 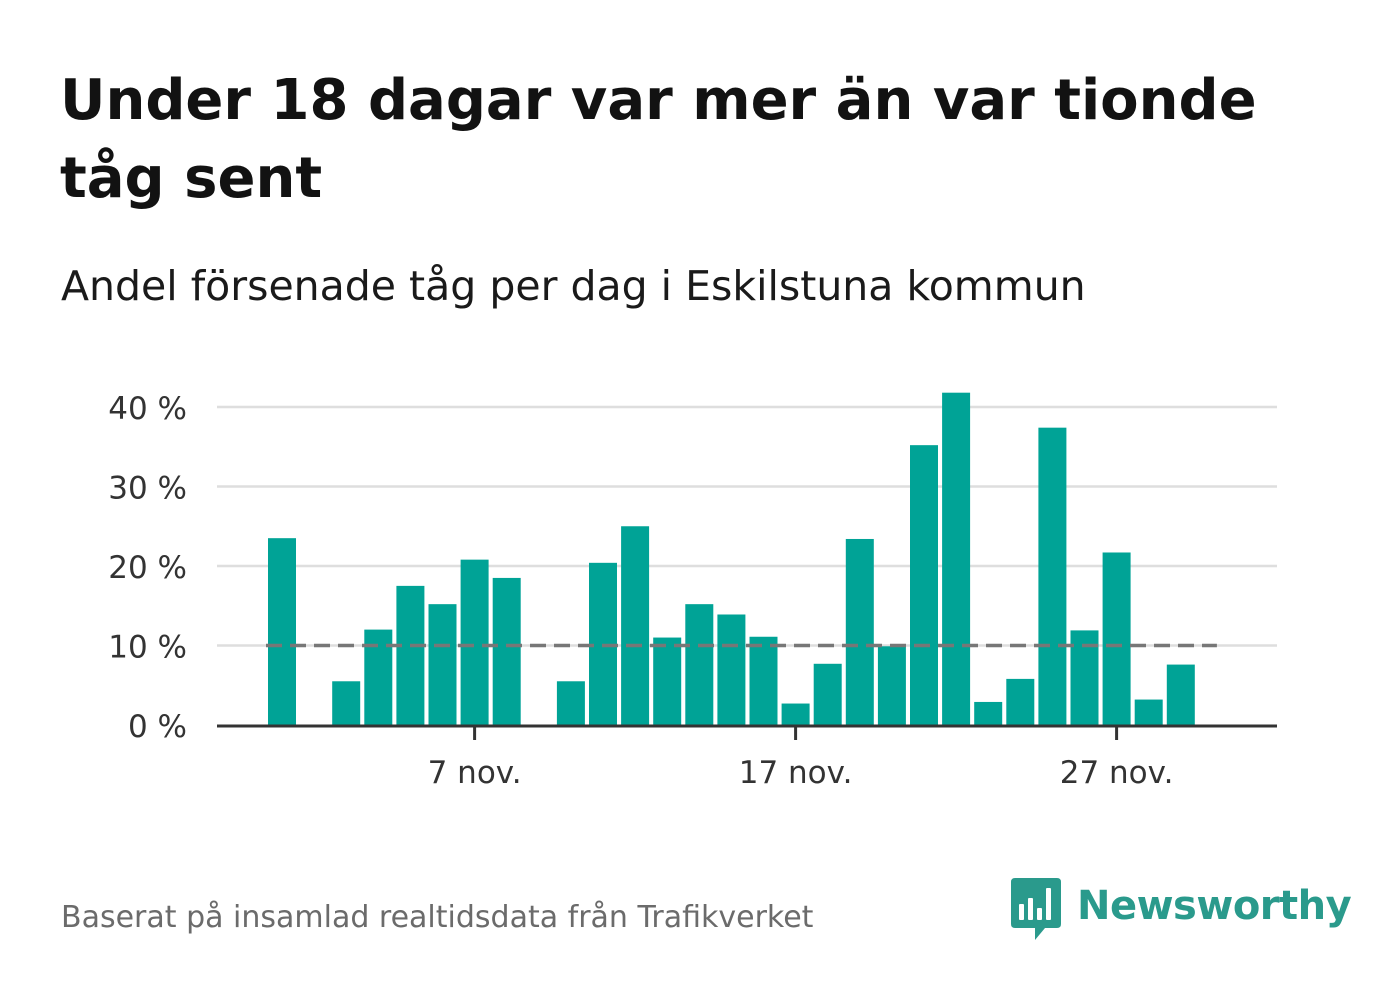 What do you see at coordinates (1214, 906) in the screenshot?
I see `brand-name: Newsworthy` at bounding box center [1214, 906].